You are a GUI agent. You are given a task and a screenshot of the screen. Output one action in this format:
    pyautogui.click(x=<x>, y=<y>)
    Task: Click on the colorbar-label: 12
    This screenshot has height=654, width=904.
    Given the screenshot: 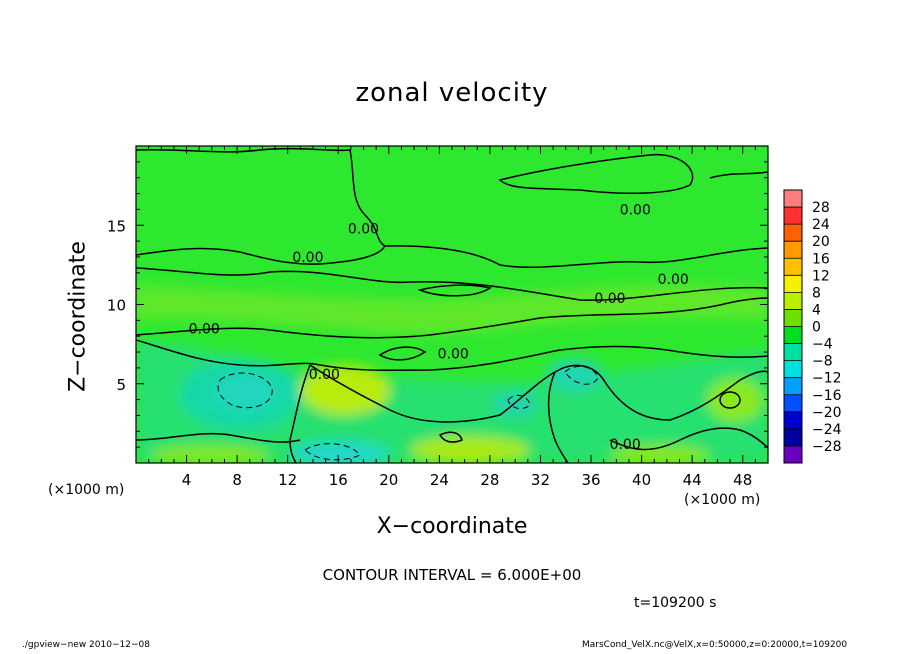 What is the action you would take?
    pyautogui.click(x=821, y=276)
    